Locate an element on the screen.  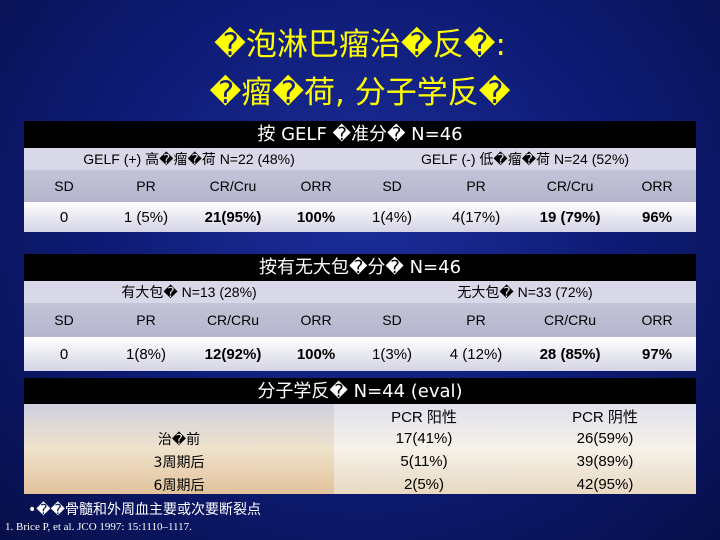
table-cell: 96% is located at coordinates (657, 217).